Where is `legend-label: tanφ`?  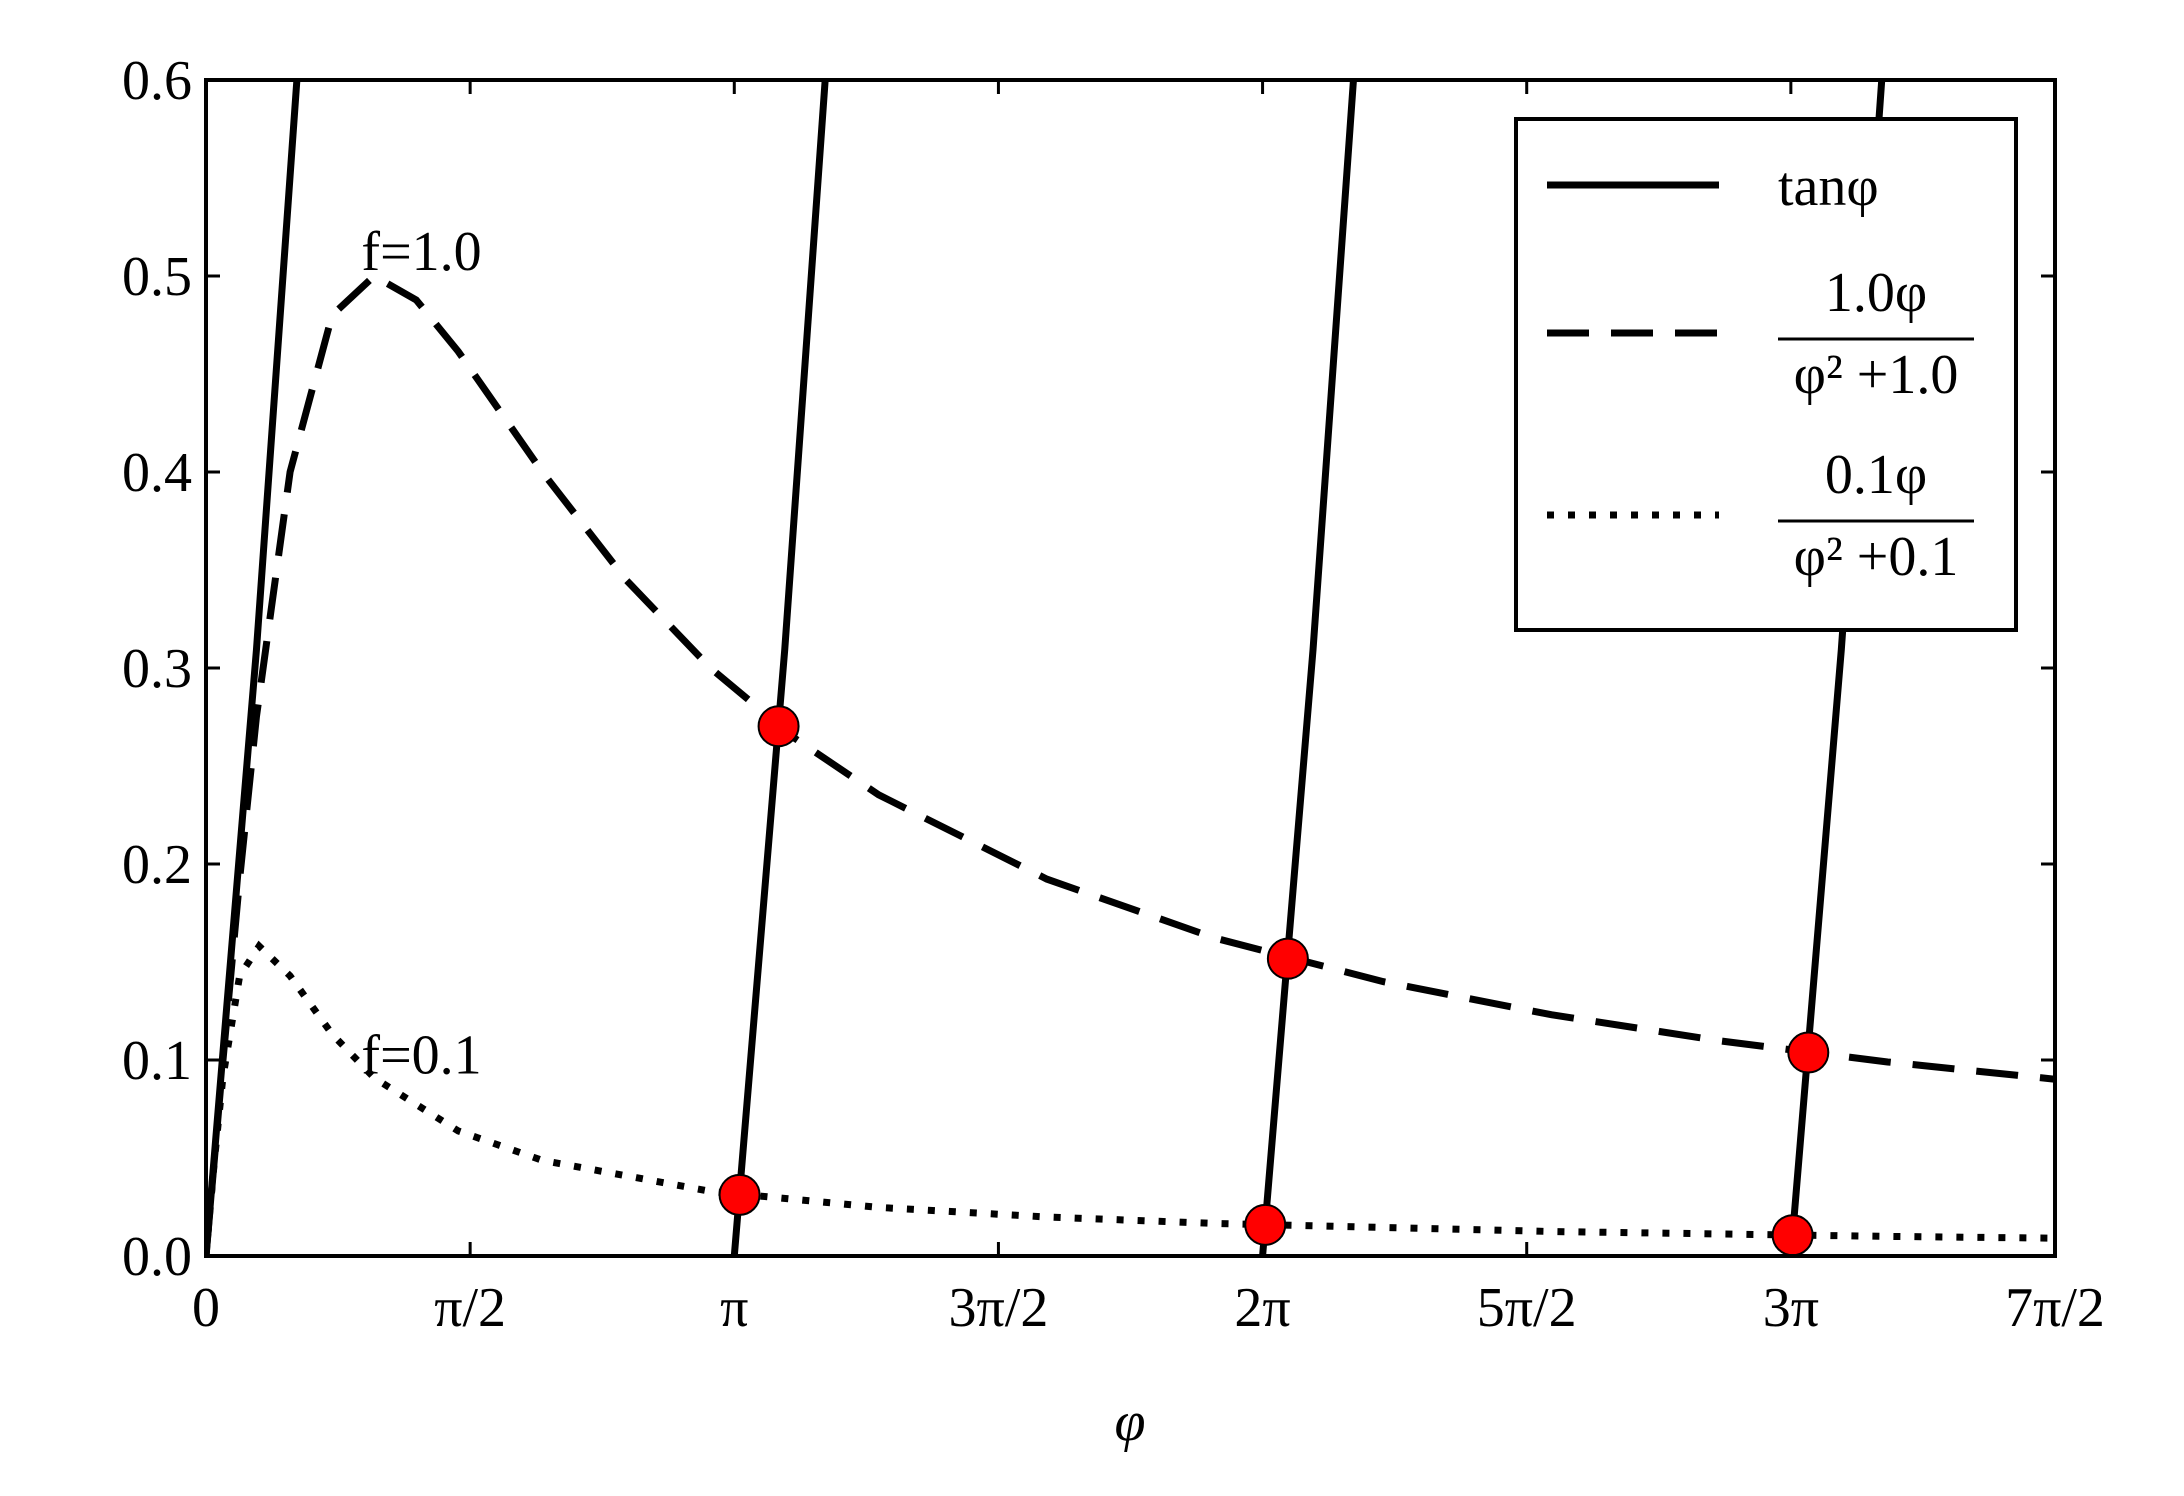
legend-label: tanφ is located at coordinates (1828, 187).